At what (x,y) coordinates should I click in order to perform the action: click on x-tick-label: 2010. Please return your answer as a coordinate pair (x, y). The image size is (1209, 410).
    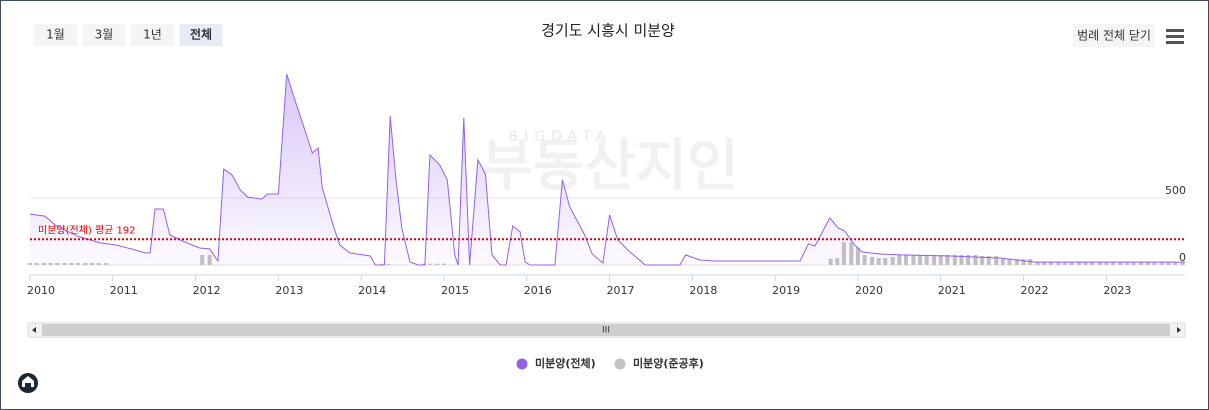
    Looking at the image, I should click on (41, 290).